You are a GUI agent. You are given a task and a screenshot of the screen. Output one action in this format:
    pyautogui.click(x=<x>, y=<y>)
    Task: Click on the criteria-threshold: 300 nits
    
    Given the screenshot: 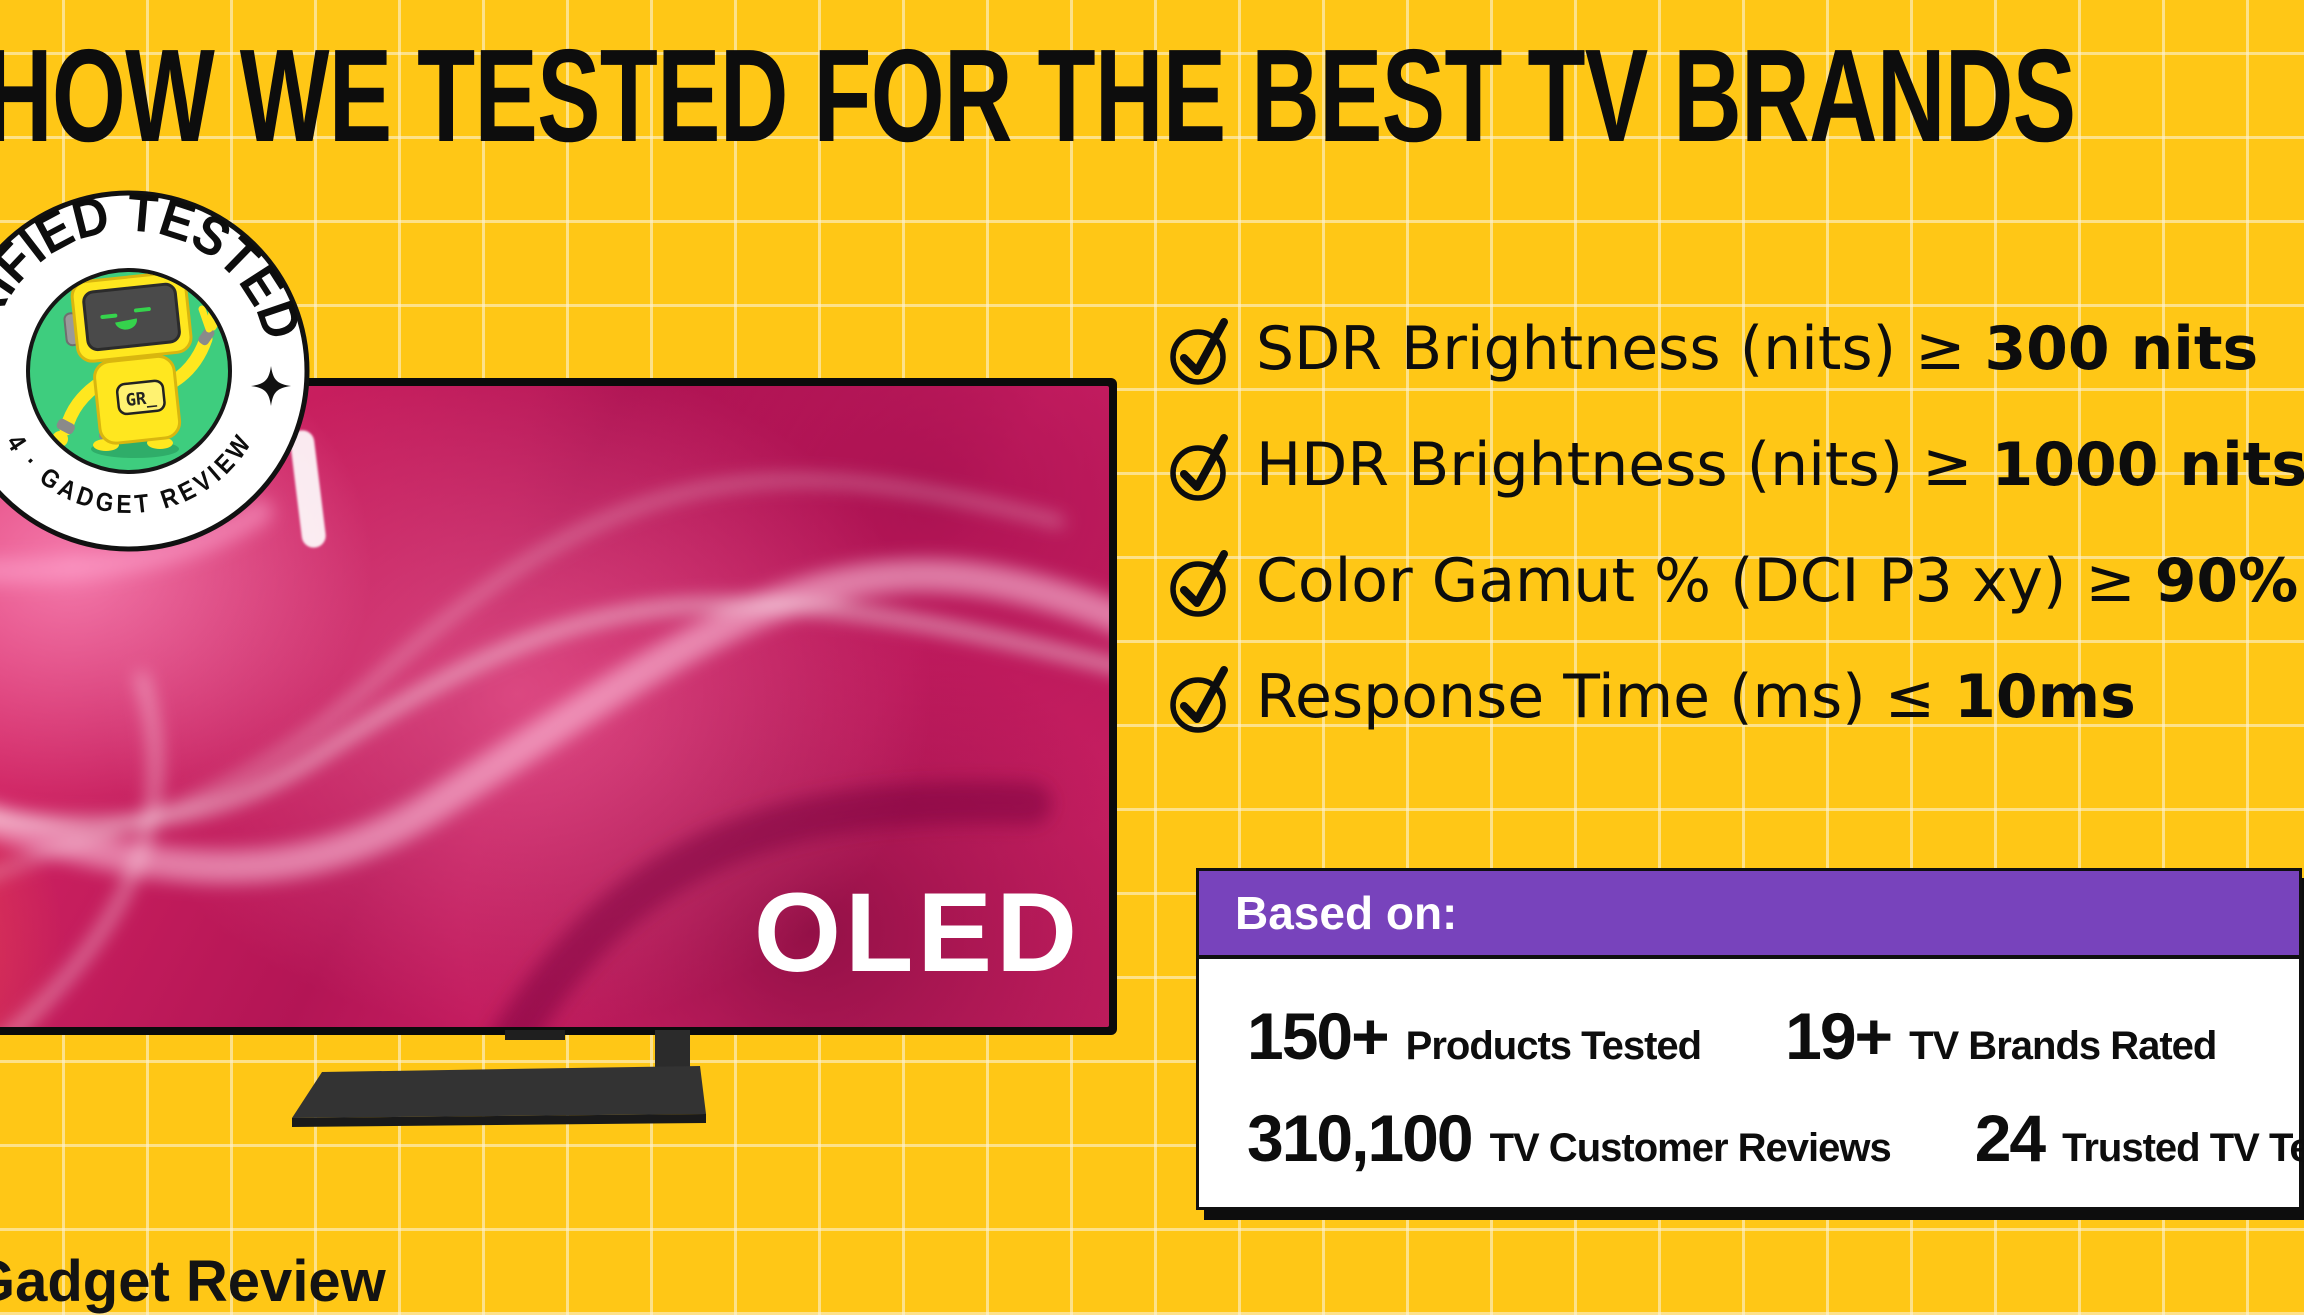 What is the action you would take?
    pyautogui.click(x=2121, y=349)
    